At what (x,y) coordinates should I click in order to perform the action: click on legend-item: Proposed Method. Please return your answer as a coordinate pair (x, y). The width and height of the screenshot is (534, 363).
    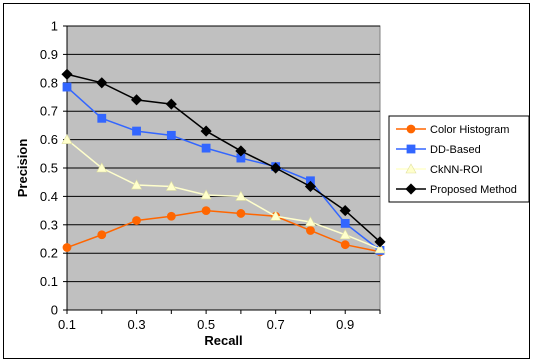
    Looking at the image, I should click on (456, 189).